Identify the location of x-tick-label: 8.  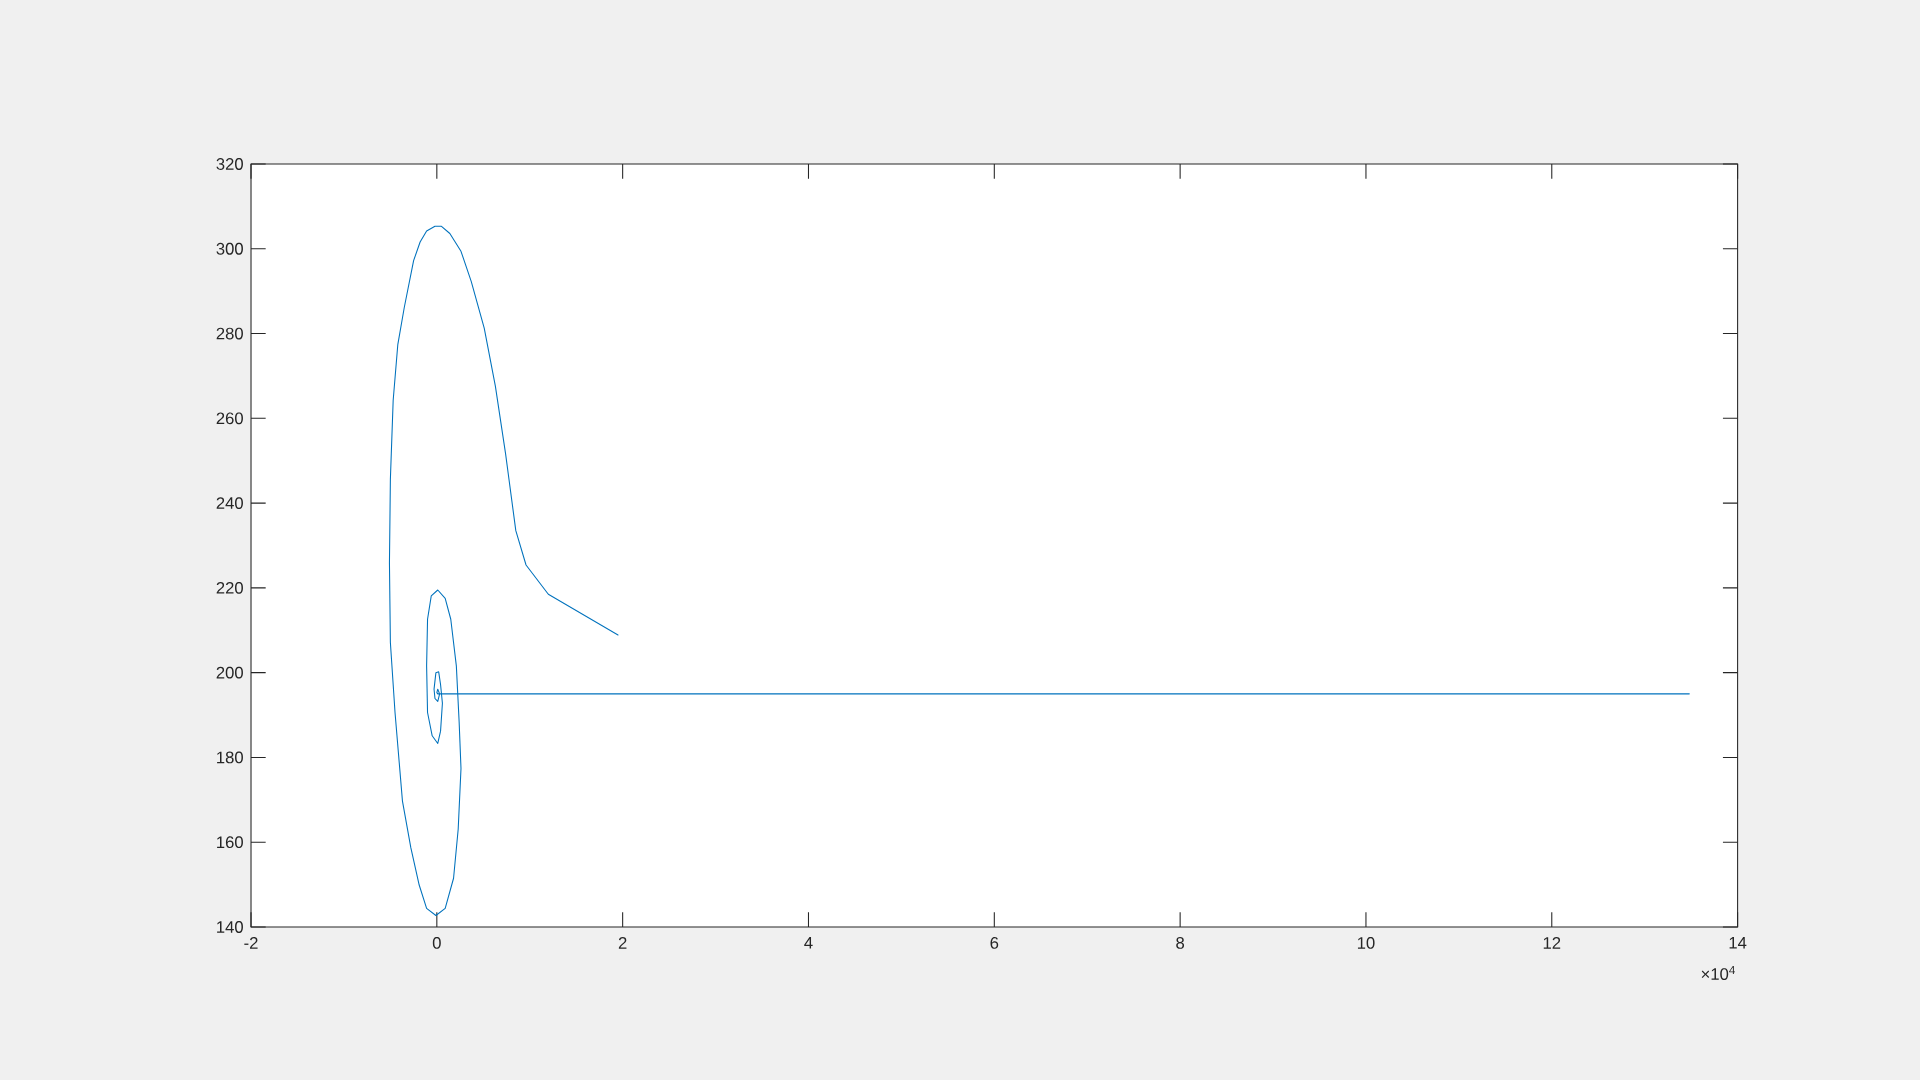
(1180, 943).